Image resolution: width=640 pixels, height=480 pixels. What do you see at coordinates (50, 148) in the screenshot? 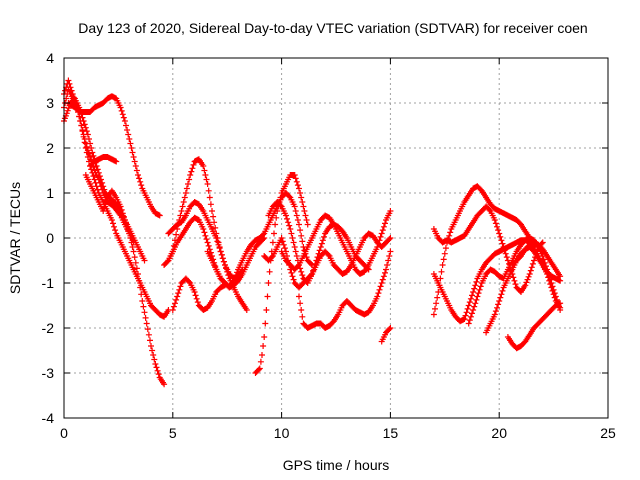
I see `y-tick-label: 2` at bounding box center [50, 148].